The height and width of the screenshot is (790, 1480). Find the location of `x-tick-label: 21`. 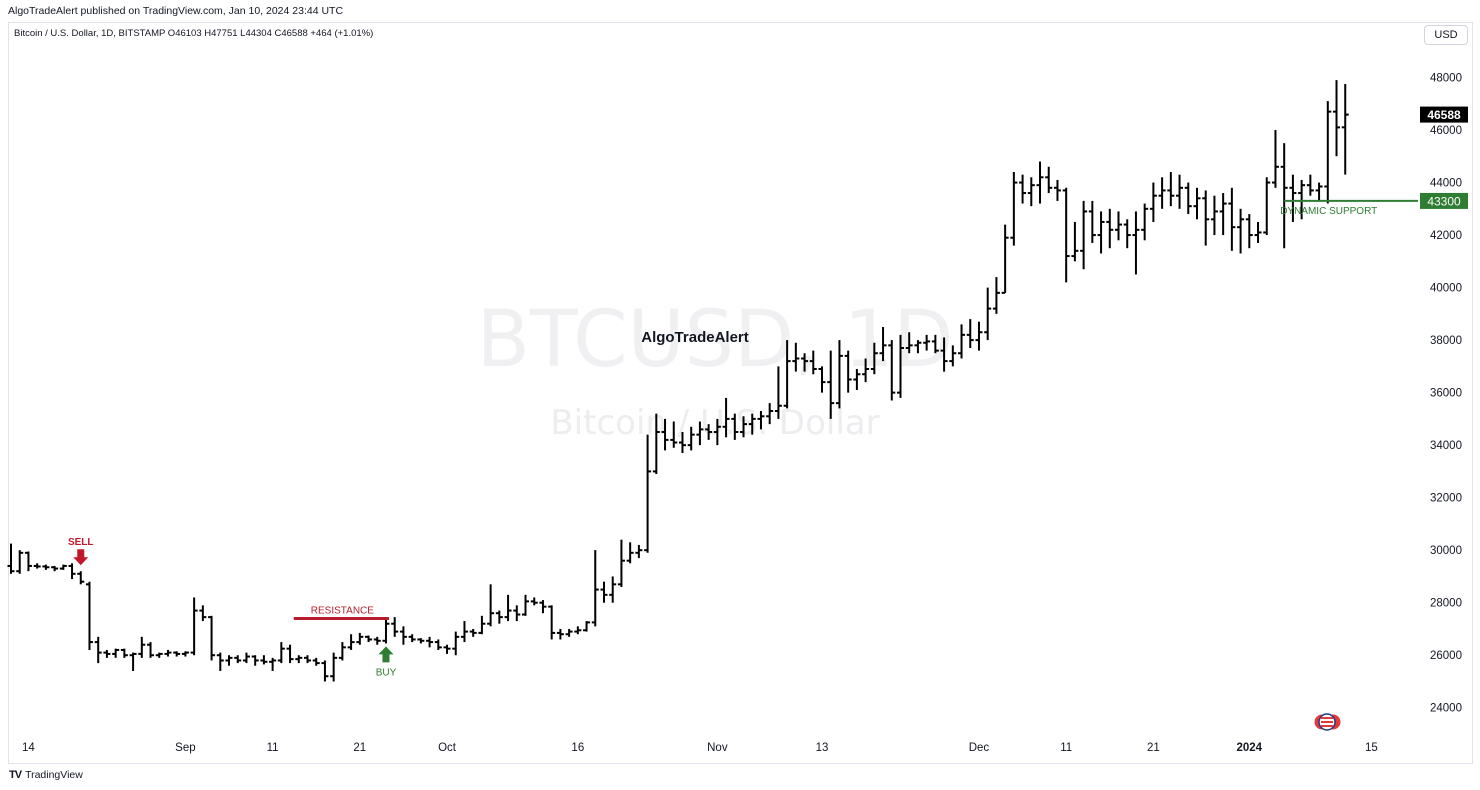

x-tick-label: 21 is located at coordinates (359, 748).